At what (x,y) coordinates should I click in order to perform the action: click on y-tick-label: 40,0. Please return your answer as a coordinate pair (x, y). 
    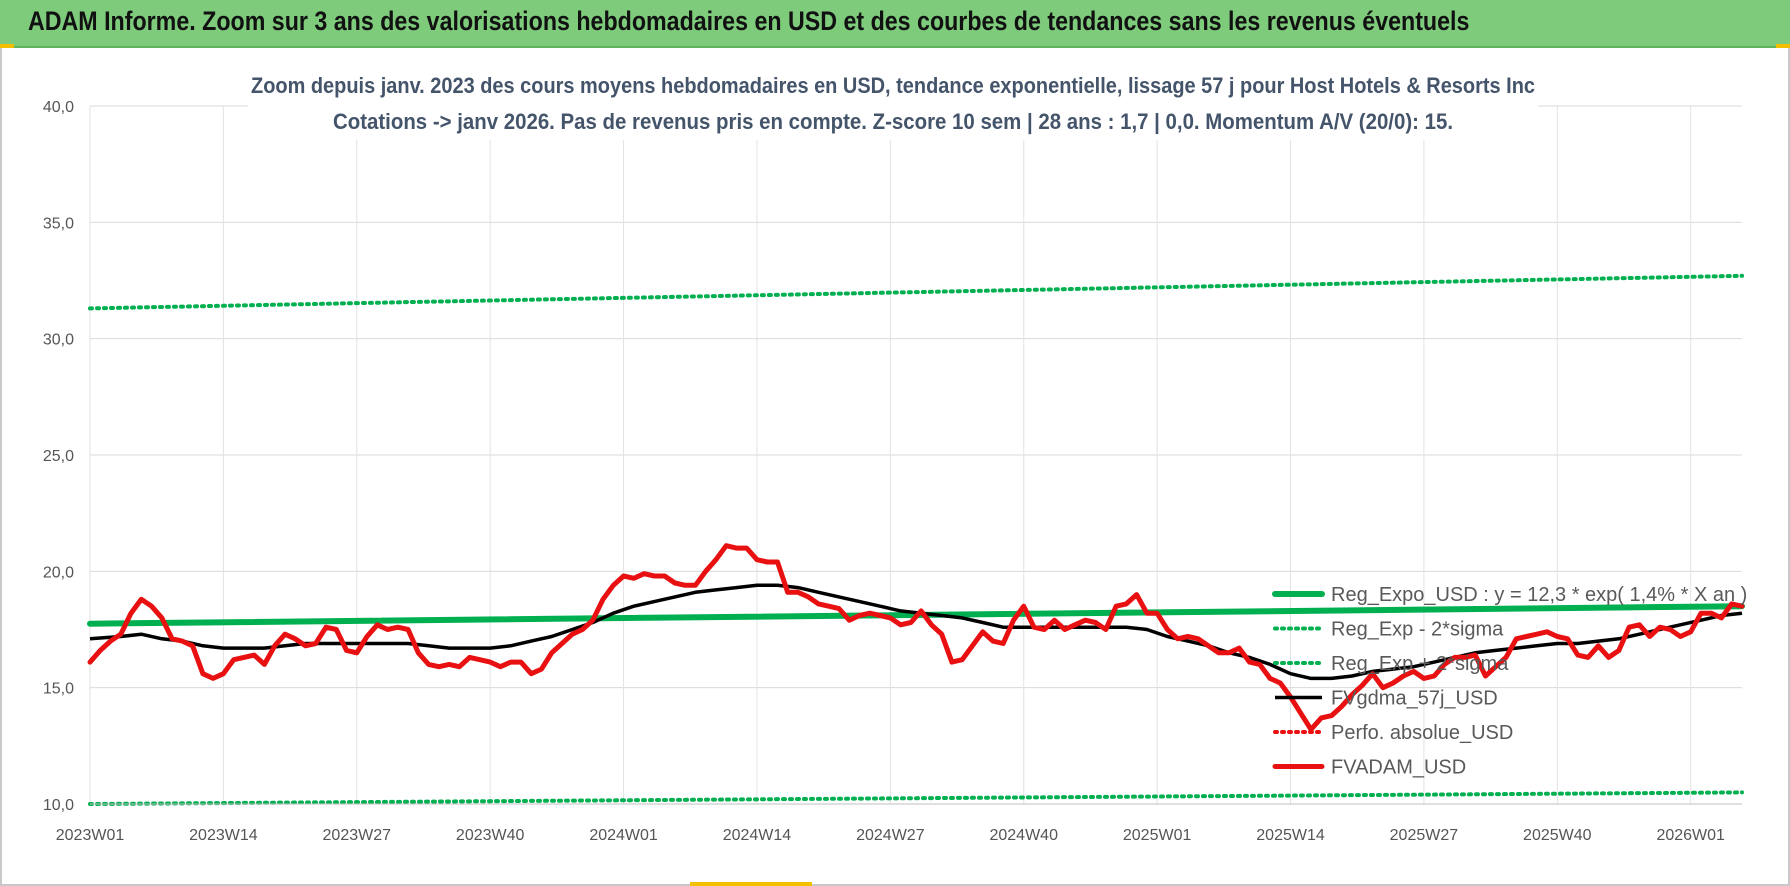
    Looking at the image, I should click on (58, 107).